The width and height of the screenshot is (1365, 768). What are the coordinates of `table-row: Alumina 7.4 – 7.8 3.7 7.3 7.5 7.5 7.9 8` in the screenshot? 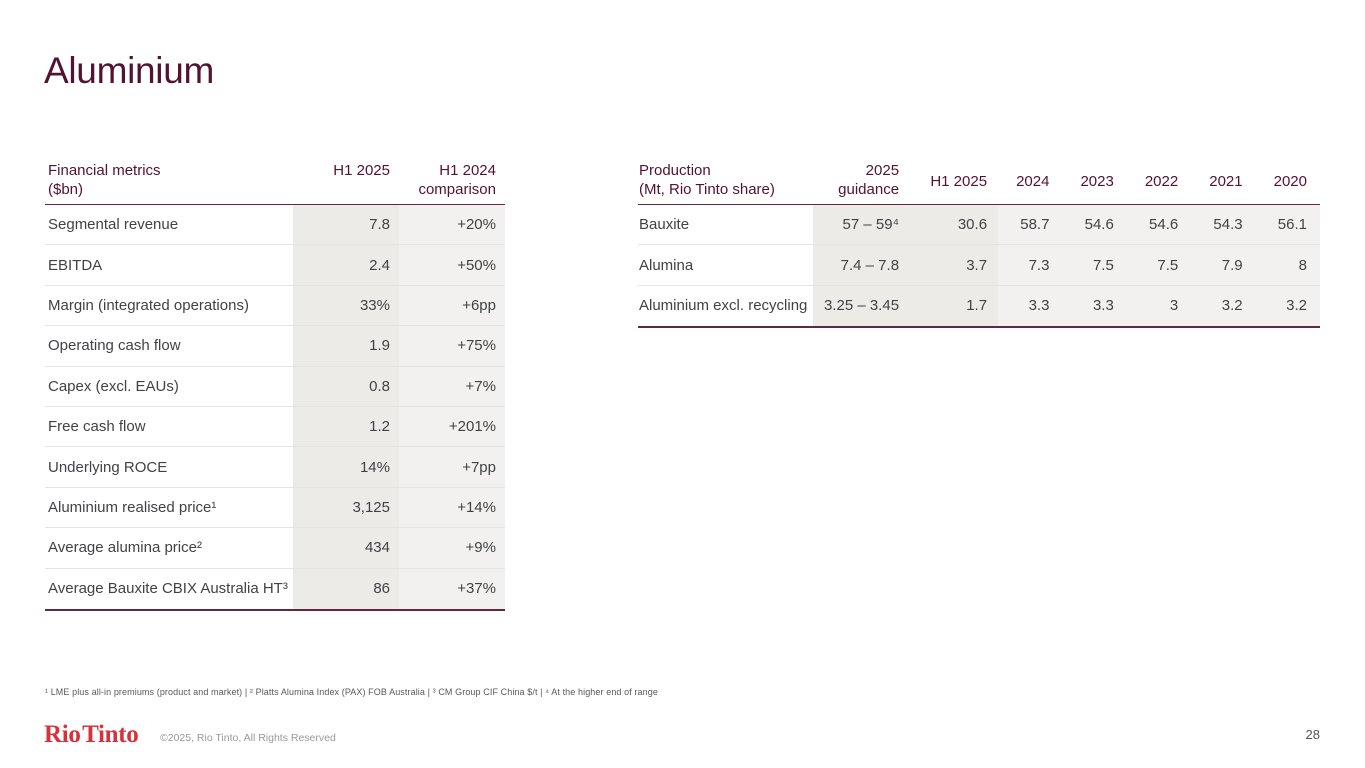 It's located at (979, 265).